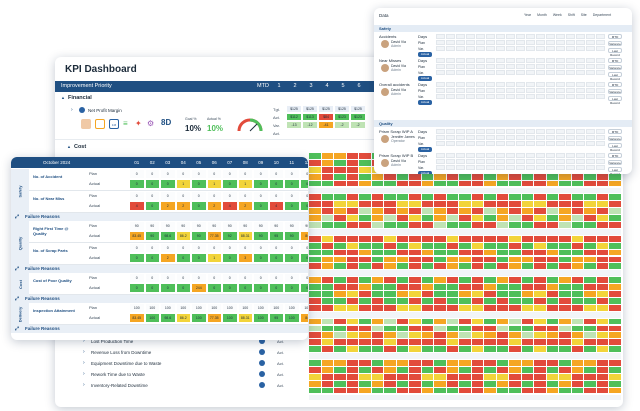 Image resolution: width=640 pixels, height=411 pixels. Describe the element at coordinates (84, 374) in the screenshot. I see `chevron-right-icon: ›` at that location.